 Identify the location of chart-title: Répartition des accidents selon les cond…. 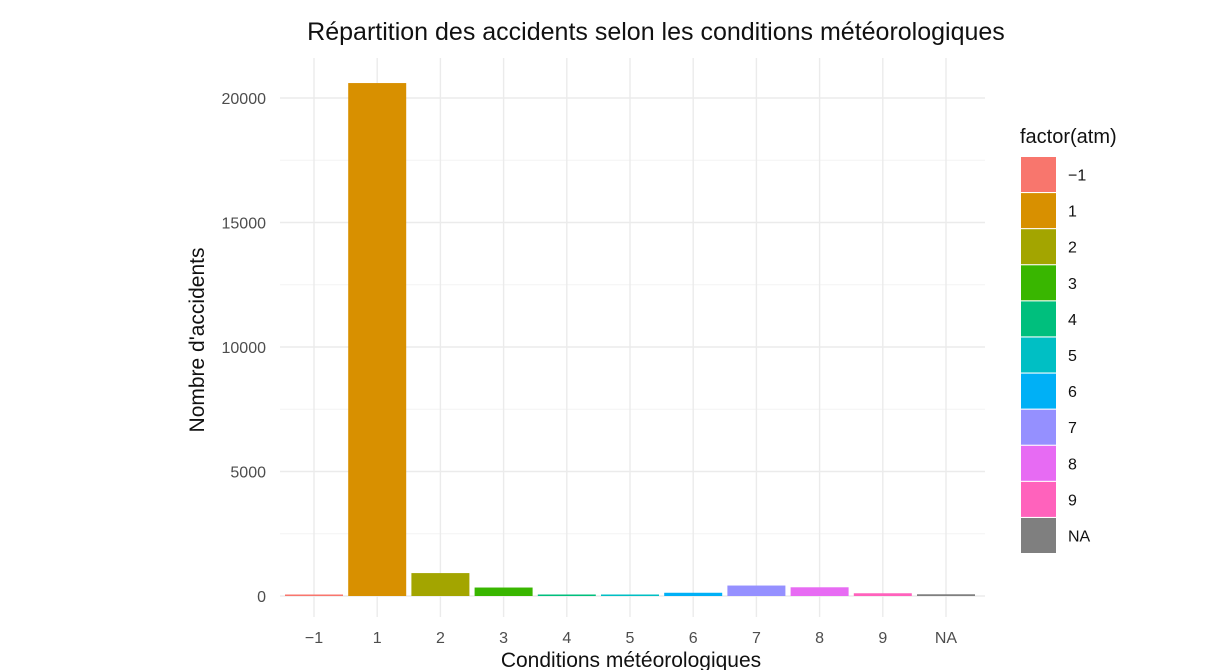
(656, 32).